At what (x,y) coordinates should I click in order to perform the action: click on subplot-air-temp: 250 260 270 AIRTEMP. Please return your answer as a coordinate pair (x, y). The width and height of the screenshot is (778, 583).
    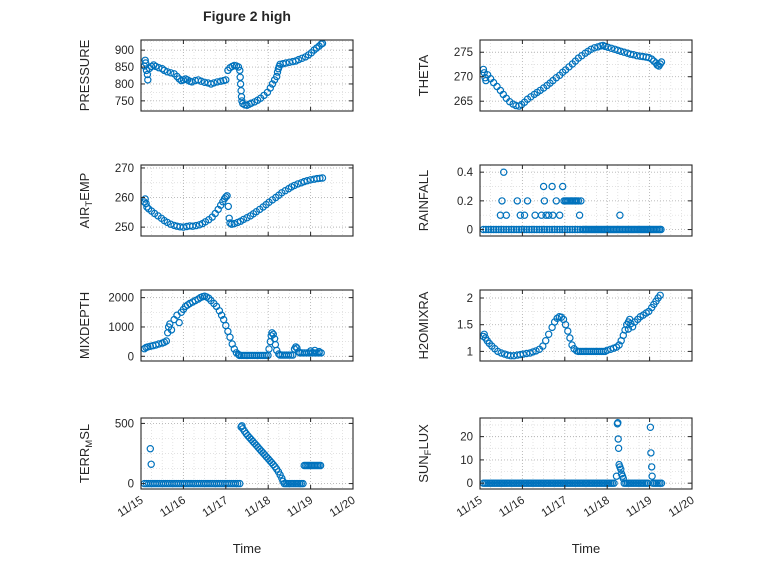
    Looking at the image, I should click on (215, 200).